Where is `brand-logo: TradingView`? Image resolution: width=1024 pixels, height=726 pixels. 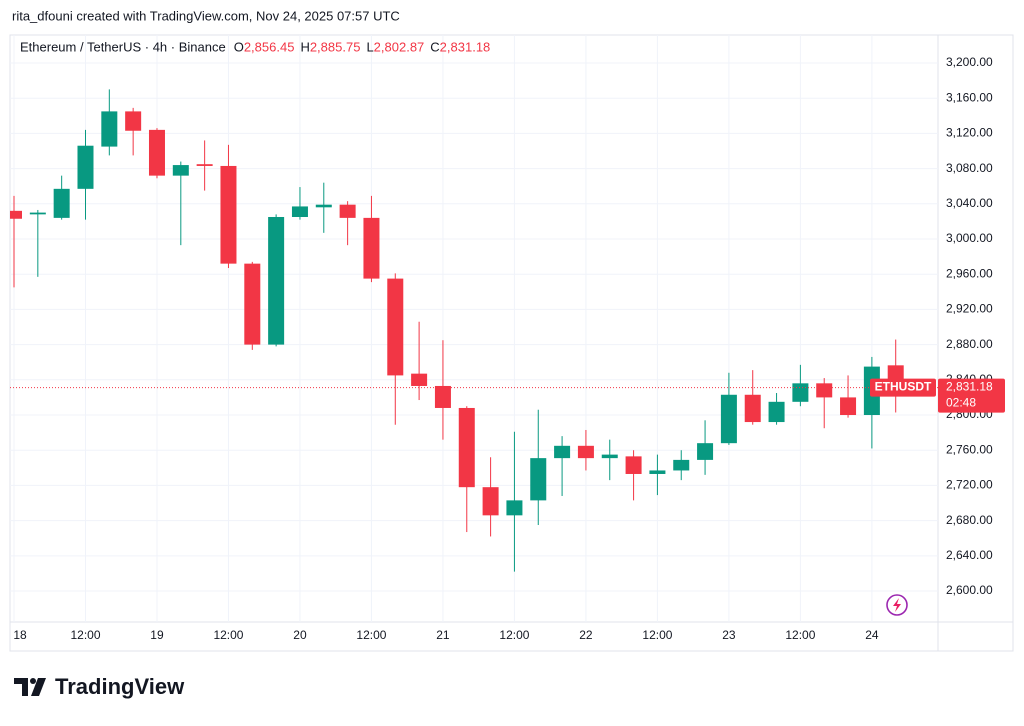 brand-logo: TradingView is located at coordinates (99, 686).